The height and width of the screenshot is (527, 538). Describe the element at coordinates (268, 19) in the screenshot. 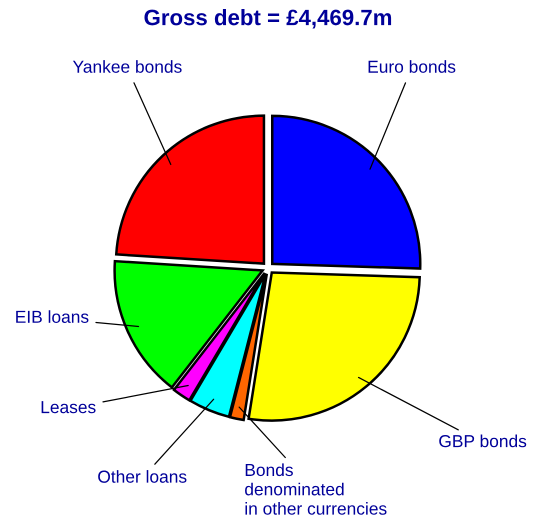

I see `chart-title: Gross debt = £4,469.7m` at that location.